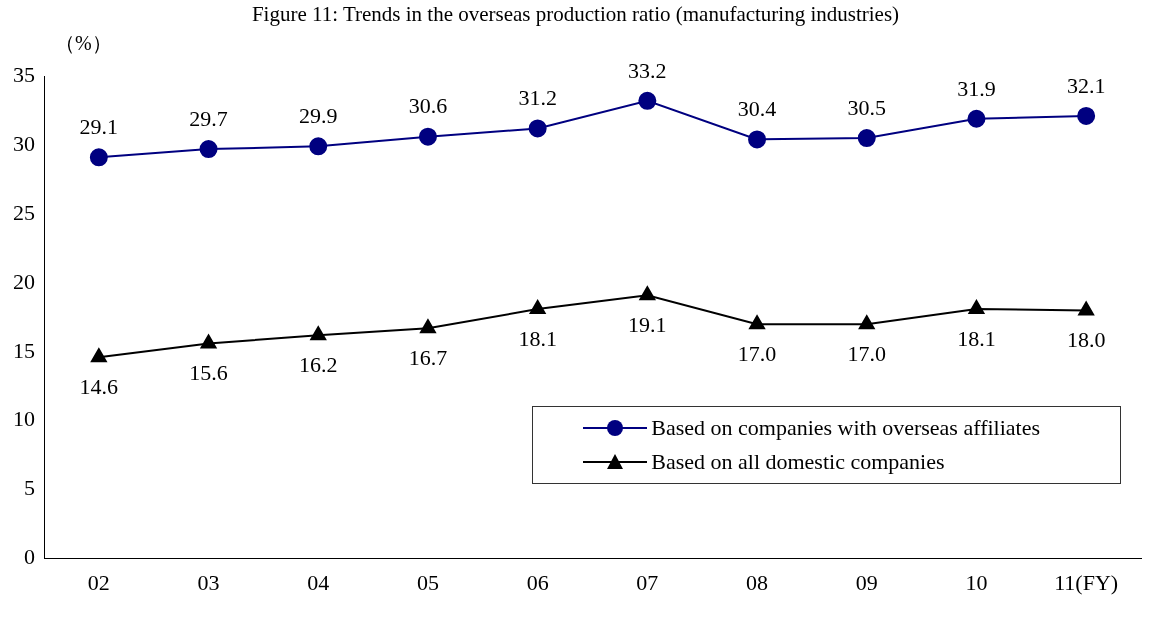 Image resolution: width=1151 pixels, height=629 pixels. What do you see at coordinates (866, 582) in the screenshot?
I see `x-tick-label: 09` at bounding box center [866, 582].